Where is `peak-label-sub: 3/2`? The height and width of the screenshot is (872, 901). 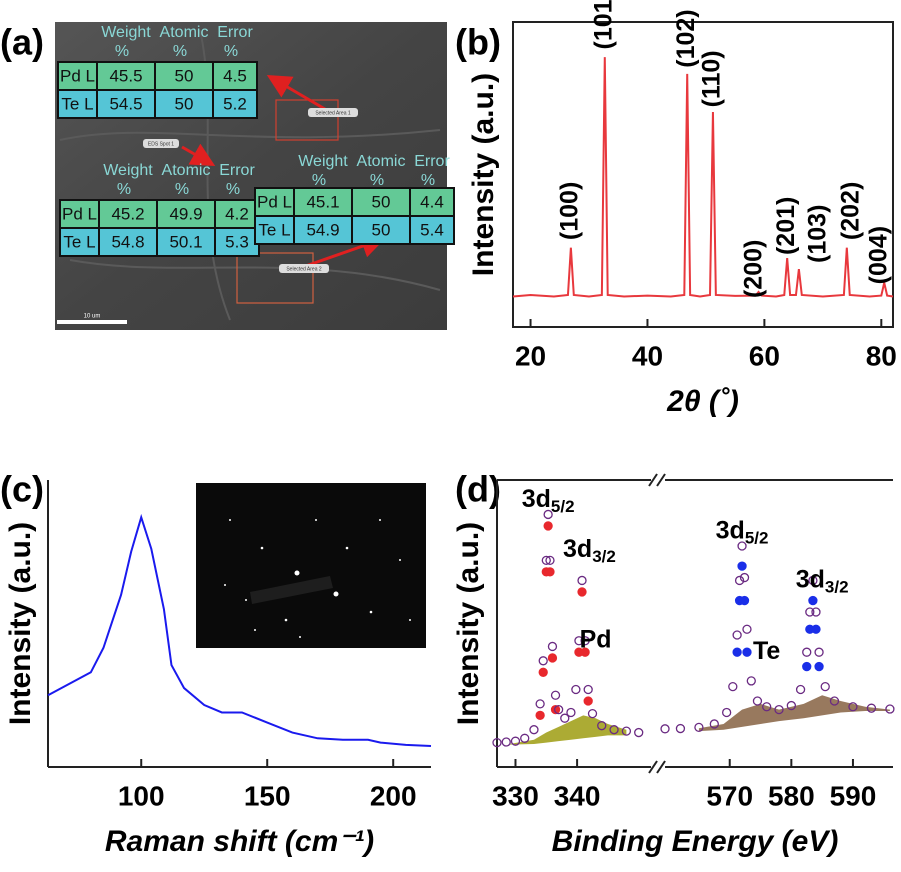 peak-label-sub: 3/2 is located at coordinates (837, 587).